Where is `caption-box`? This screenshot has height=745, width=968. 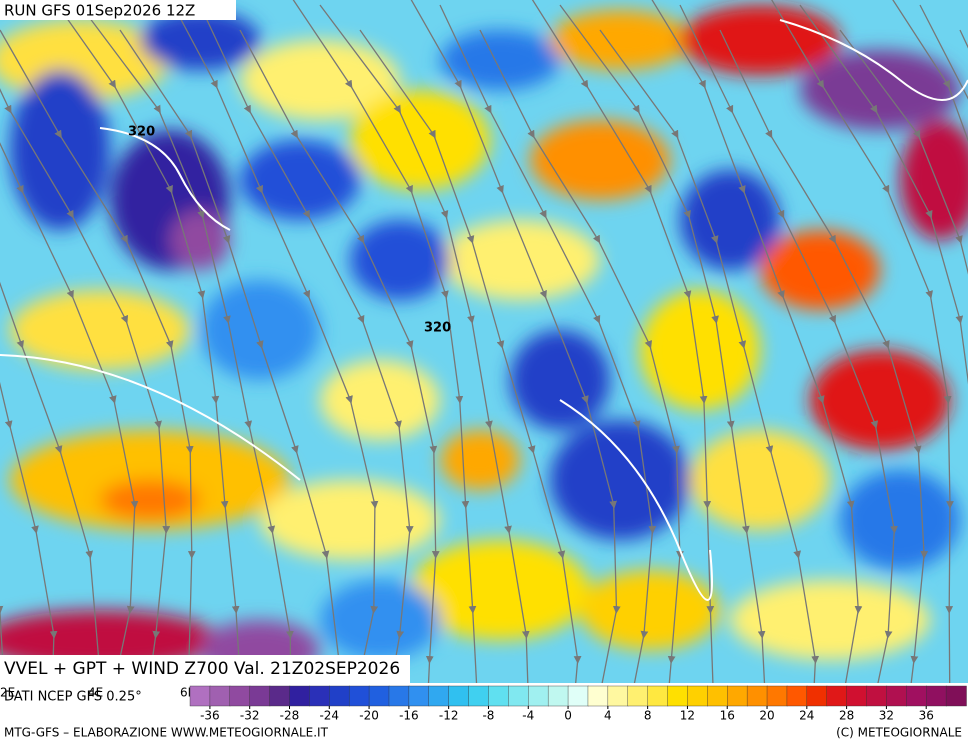
caption-box is located at coordinates (205, 669).